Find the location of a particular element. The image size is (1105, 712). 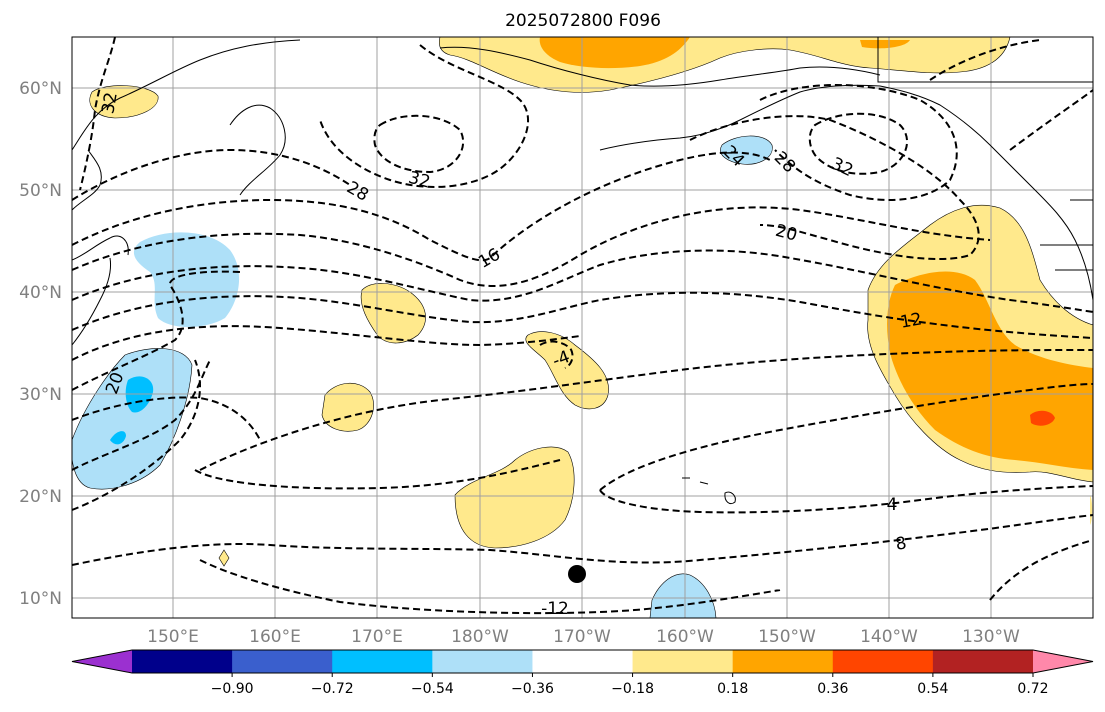

contour-label-4a: -4 is located at coordinates (561, 359).